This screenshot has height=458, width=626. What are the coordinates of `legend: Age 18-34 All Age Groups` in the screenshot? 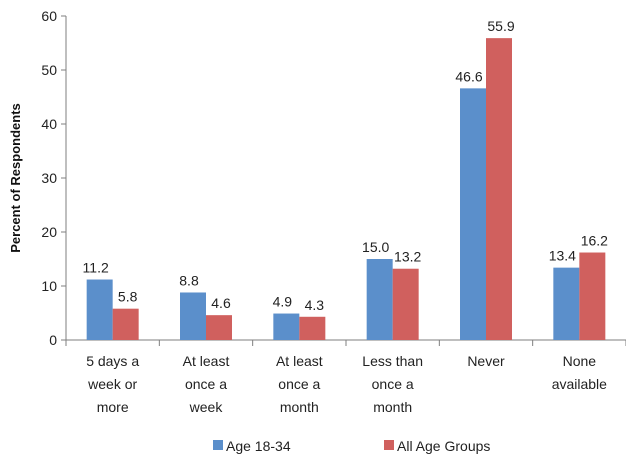 It's located at (351, 446).